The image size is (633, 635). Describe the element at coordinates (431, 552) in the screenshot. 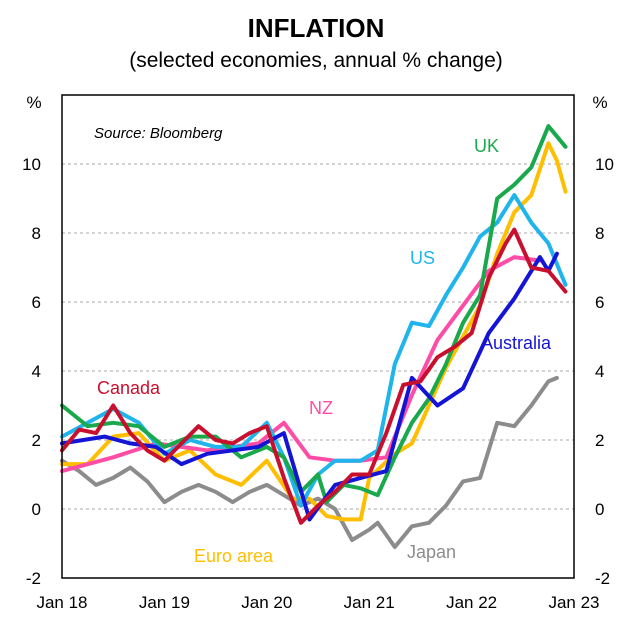

I see `series-label-japan: Japan` at that location.